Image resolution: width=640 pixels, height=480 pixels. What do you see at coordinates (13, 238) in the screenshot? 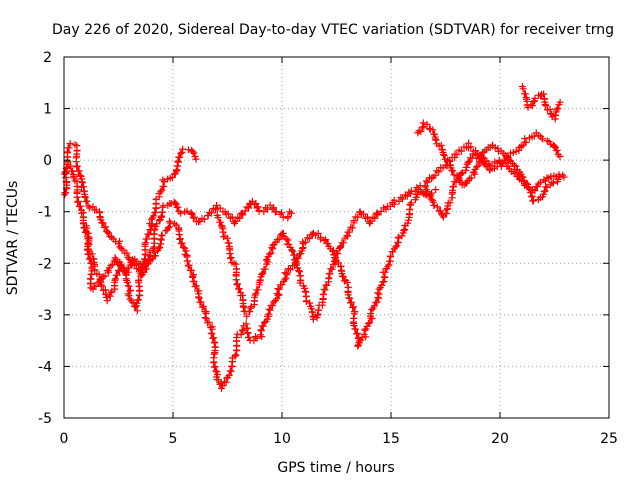
I see `y-axis-label: SDTVAR / TECUs` at bounding box center [13, 238].